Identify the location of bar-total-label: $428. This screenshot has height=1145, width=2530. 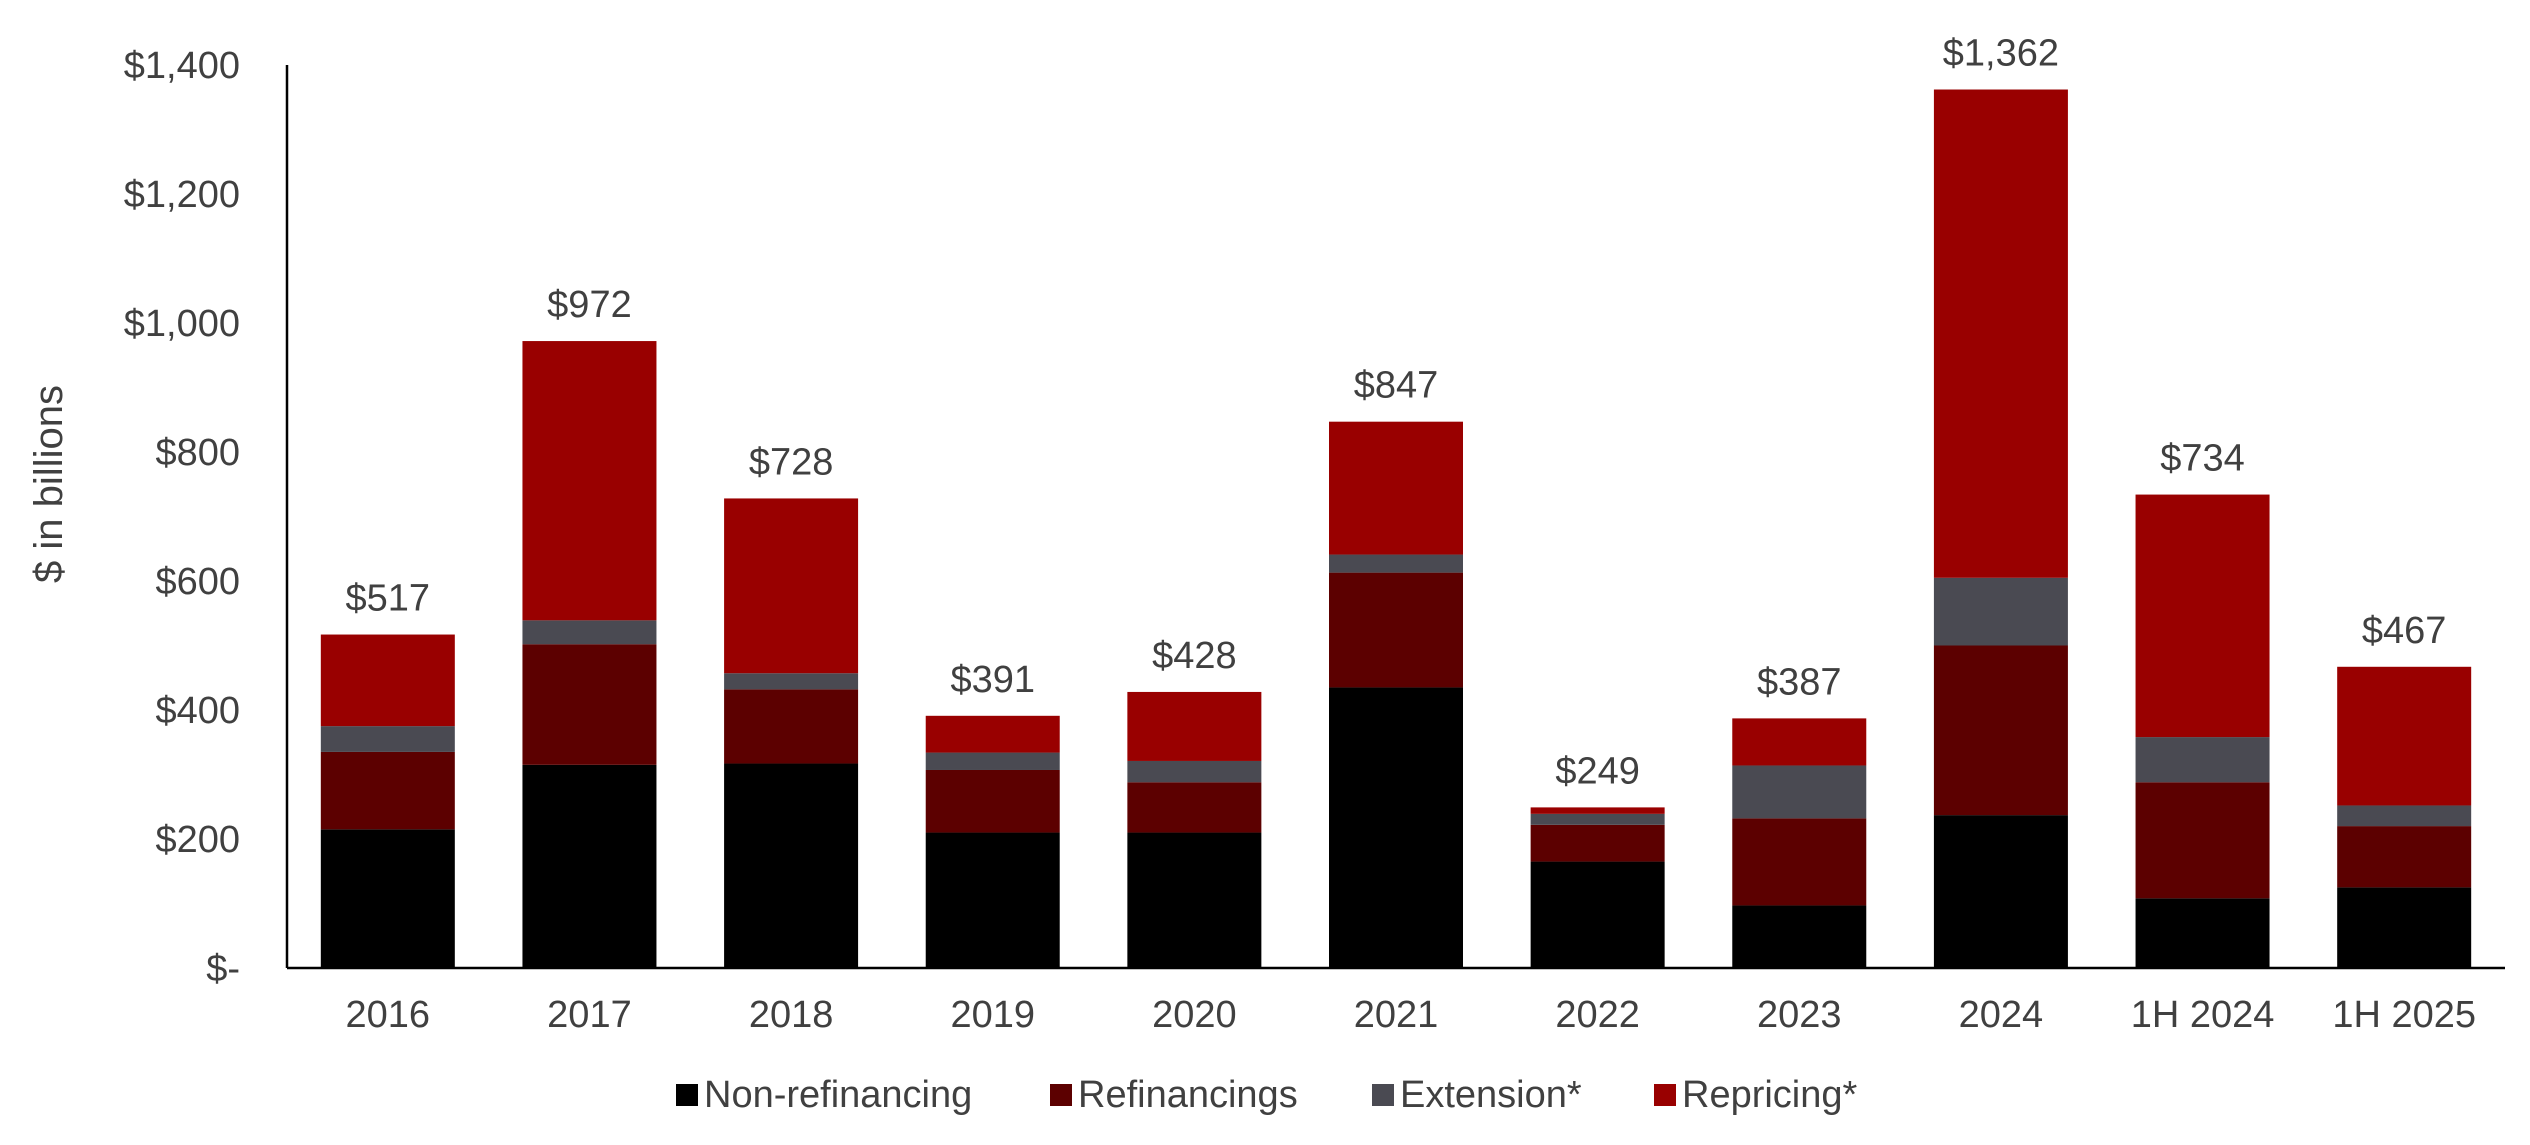
(1194, 656).